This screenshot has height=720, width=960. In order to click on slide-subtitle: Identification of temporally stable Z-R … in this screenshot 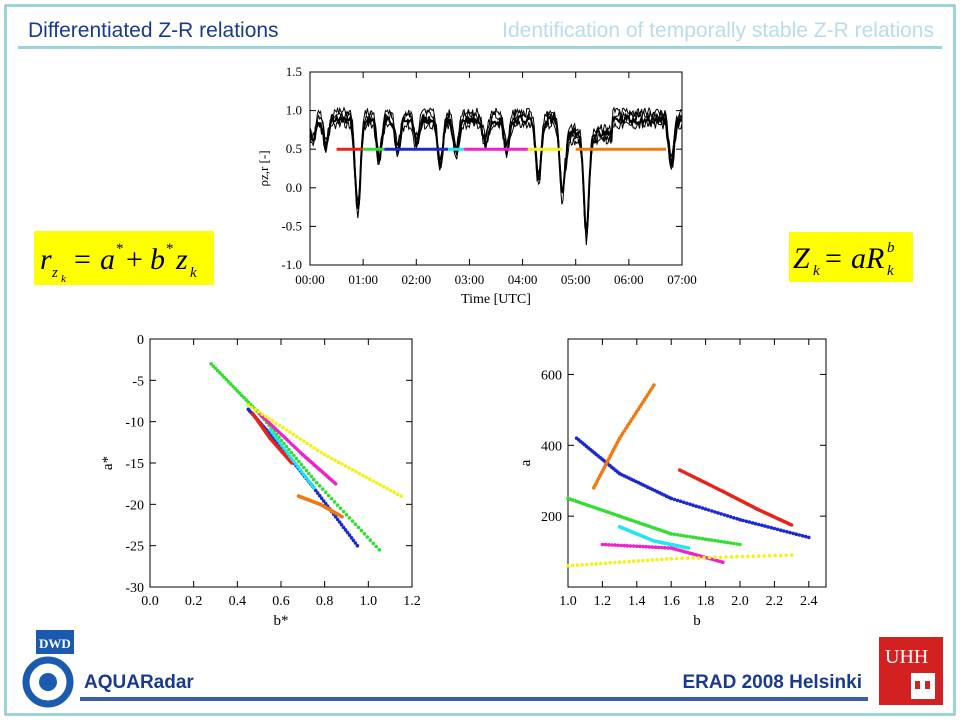, I will do `click(718, 30)`.